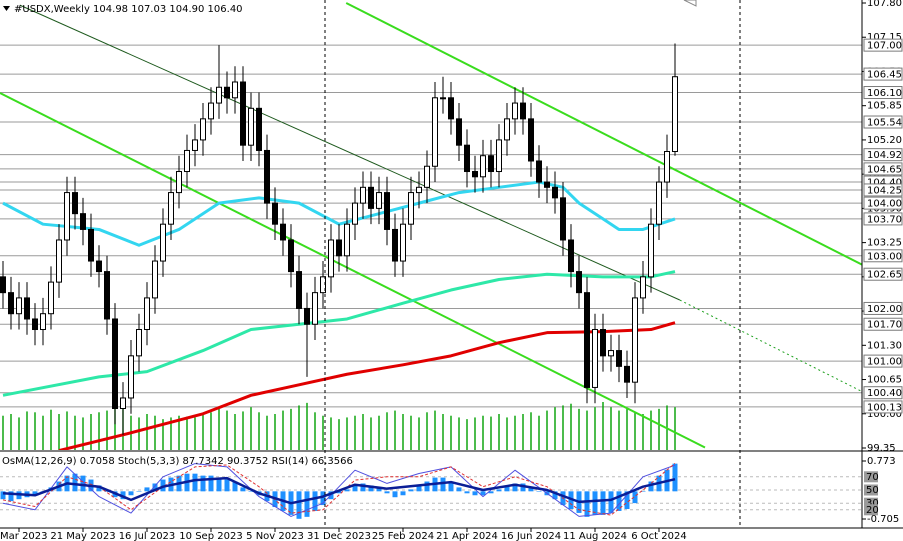  I want to click on y2-tick-label: 70, so click(872, 477).